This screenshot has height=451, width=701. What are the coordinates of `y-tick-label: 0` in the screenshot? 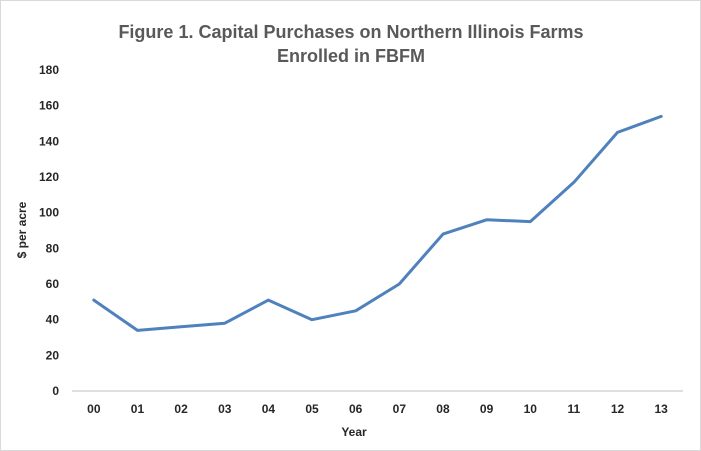 It's located at (55, 391).